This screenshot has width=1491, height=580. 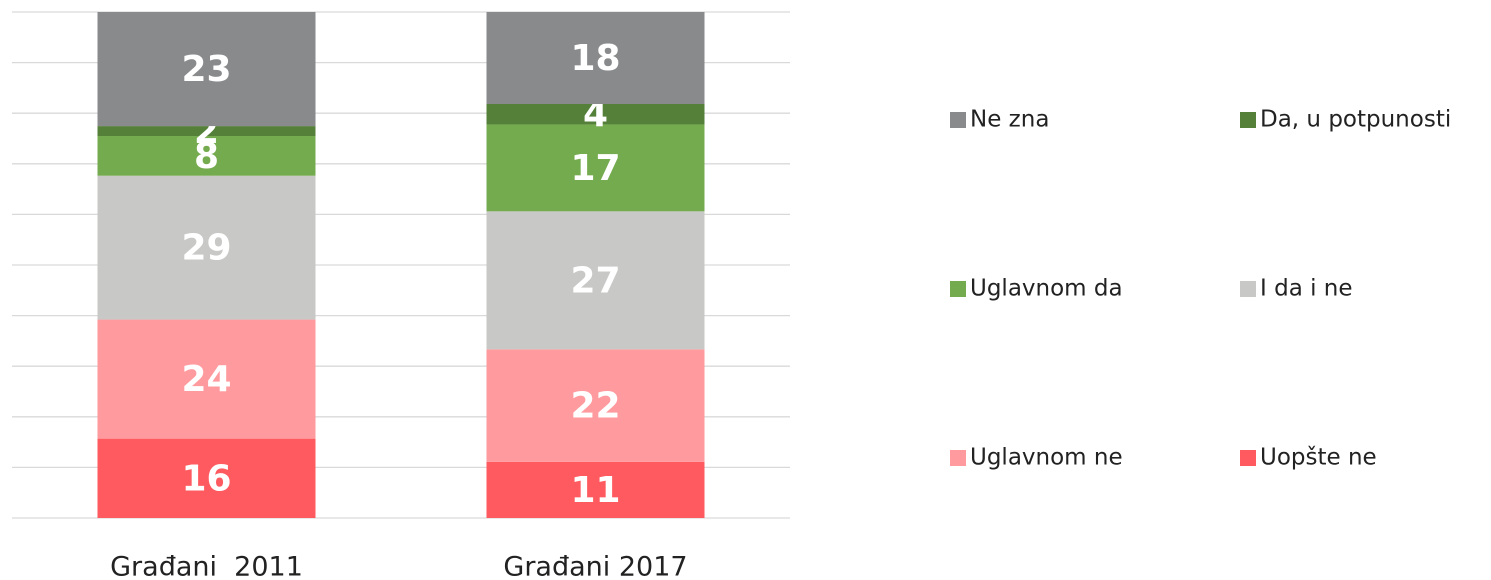 I want to click on data-label: 8, so click(x=206, y=156).